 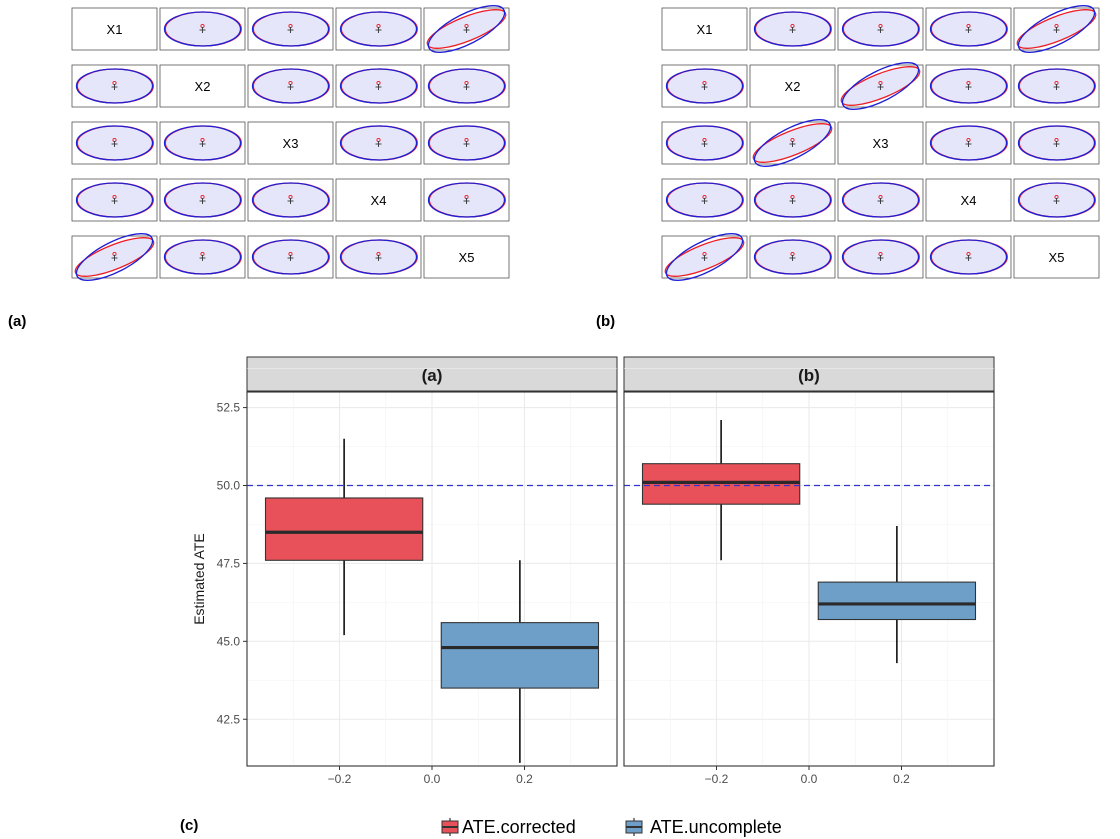 I want to click on variable-label: X4, so click(x=379, y=200).